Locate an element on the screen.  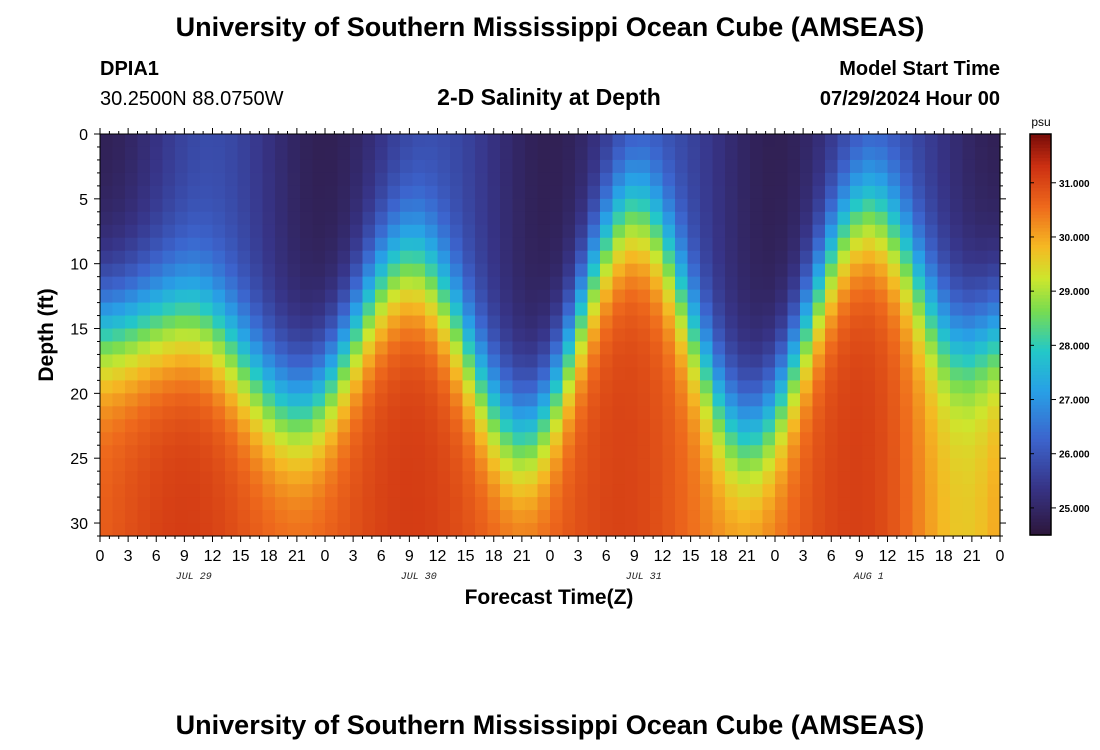
colorbar-tick-label: 29.000 is located at coordinates (1074, 292).